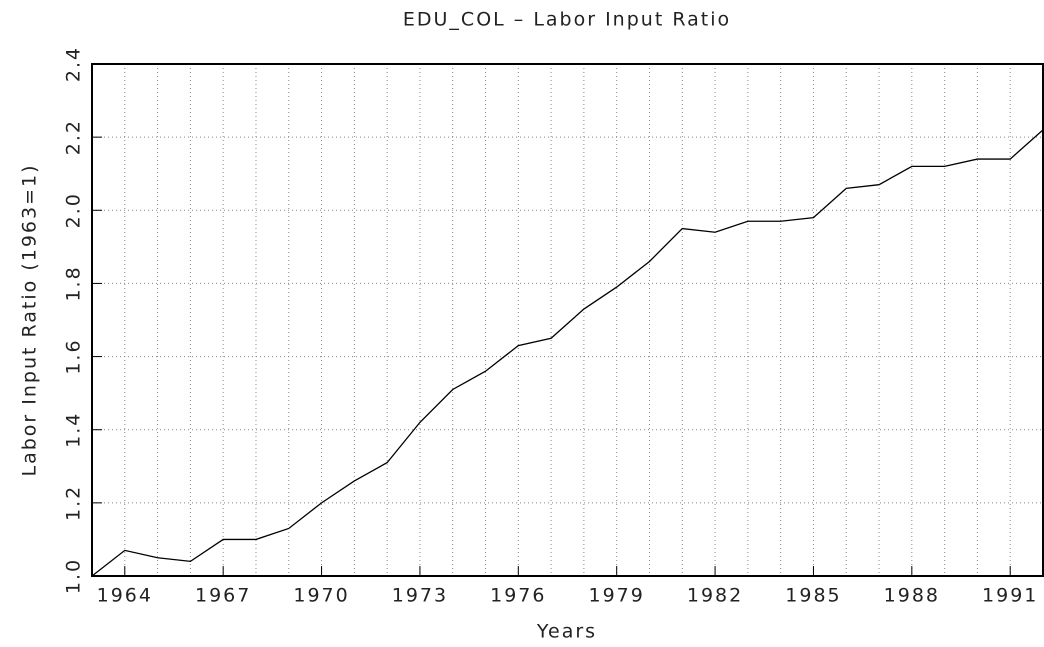 This screenshot has height=647, width=1044. Describe the element at coordinates (74, 210) in the screenshot. I see `y-tick-label: 2.0` at that location.